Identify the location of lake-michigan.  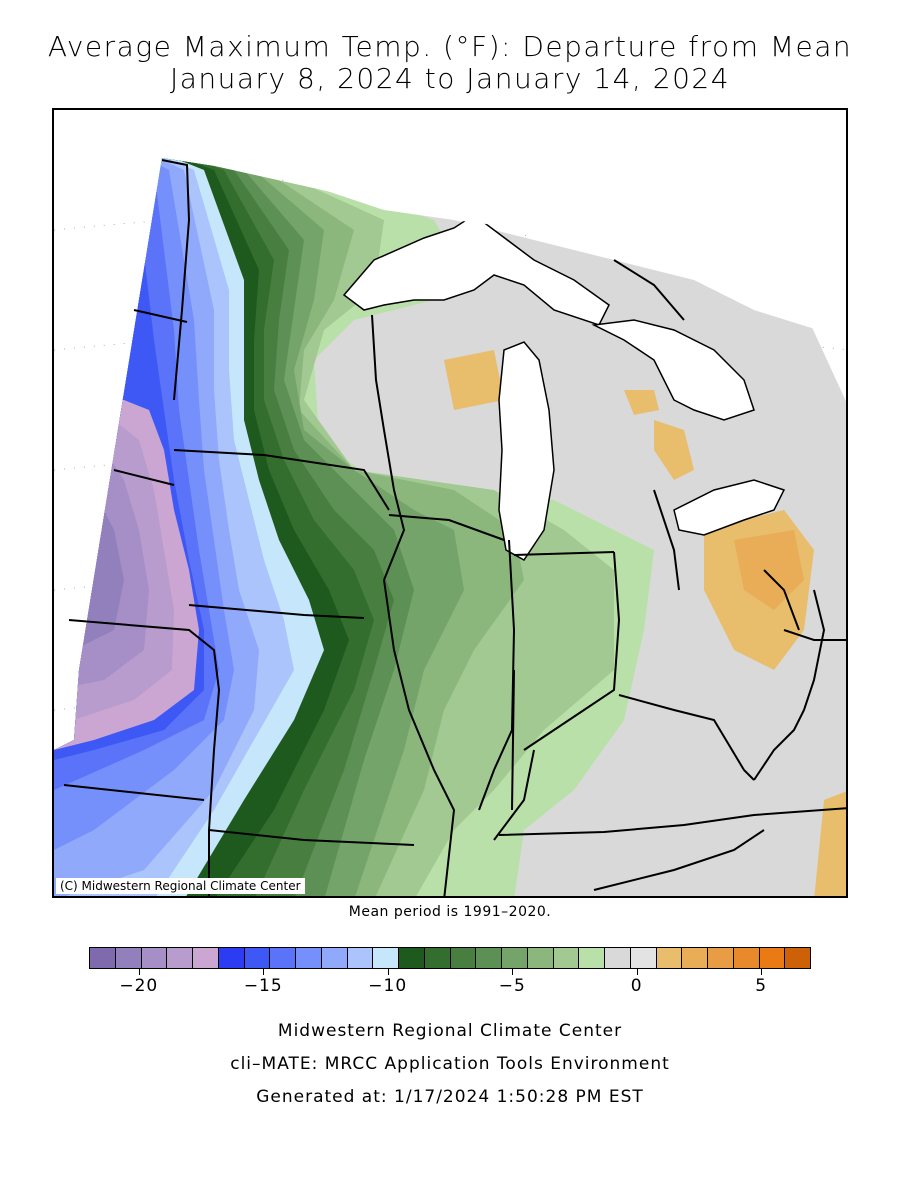
(526, 451).